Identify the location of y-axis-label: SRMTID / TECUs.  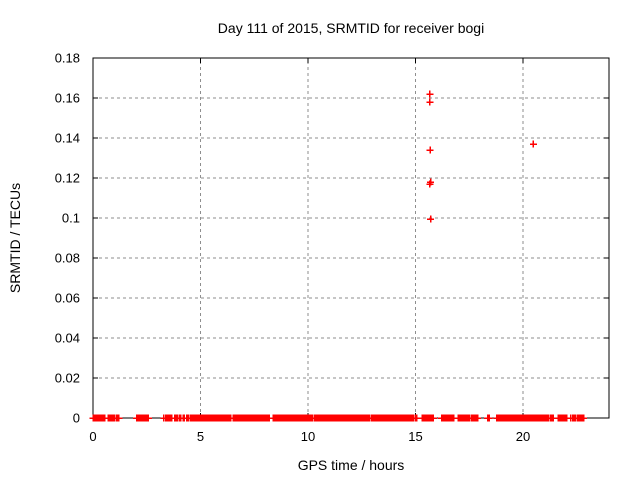
(15, 238).